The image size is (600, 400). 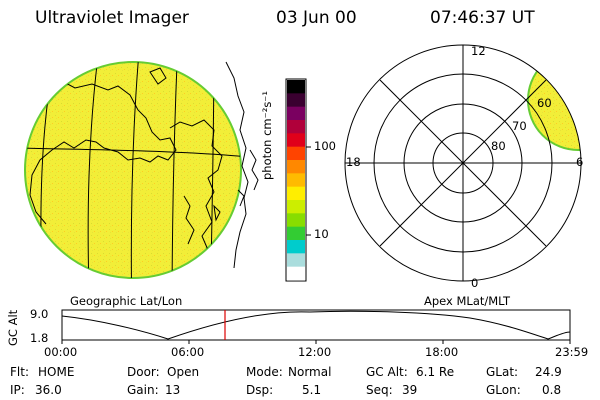 What do you see at coordinates (143, 372) in the screenshot?
I see `door-label: Door:` at bounding box center [143, 372].